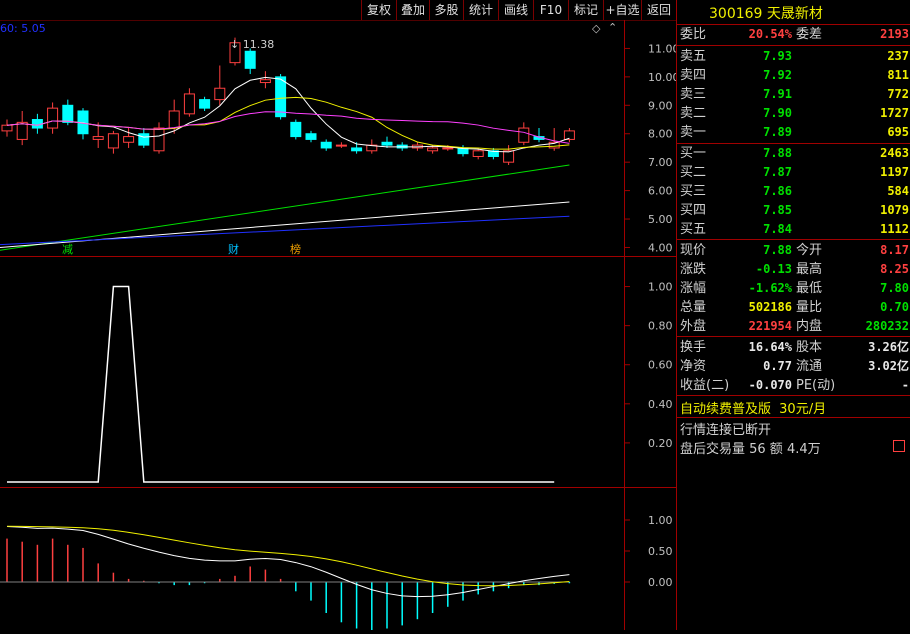 The height and width of the screenshot is (634, 910). I want to click on weicha-value: 2193, so click(894, 34).